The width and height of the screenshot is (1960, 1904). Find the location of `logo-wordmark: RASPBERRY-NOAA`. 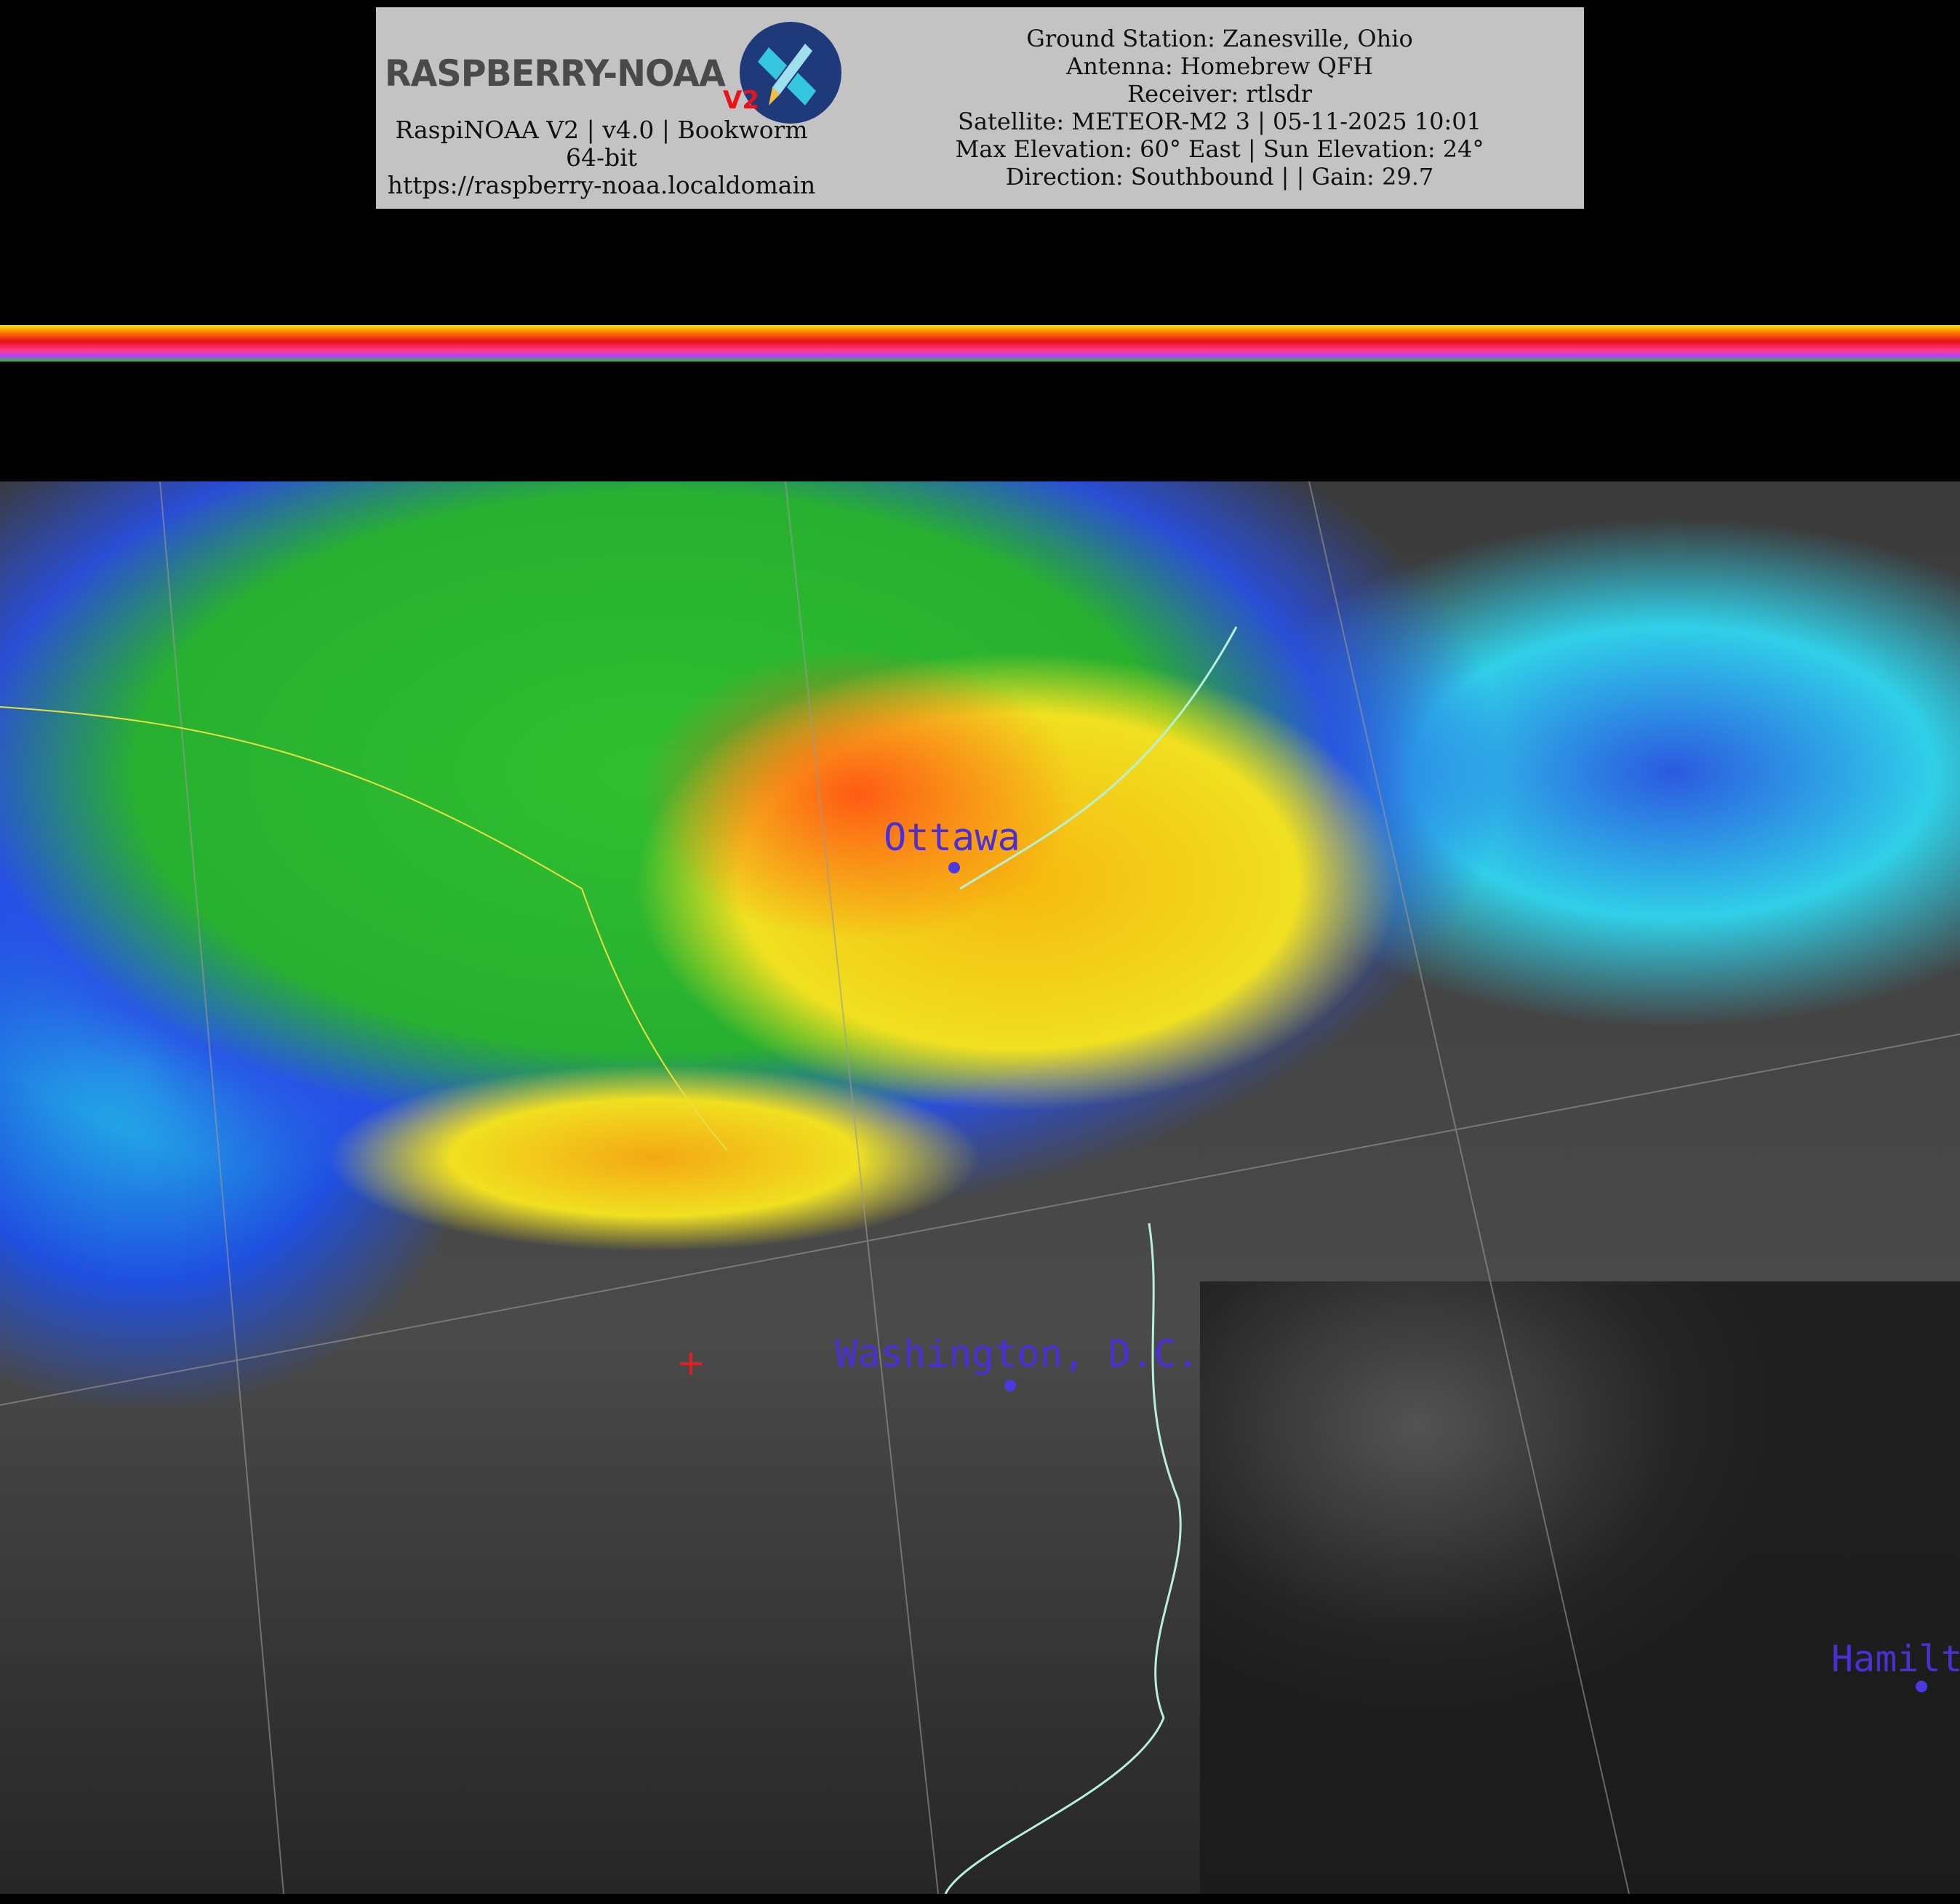

logo-wordmark: RASPBERRY-NOAA is located at coordinates (555, 73).